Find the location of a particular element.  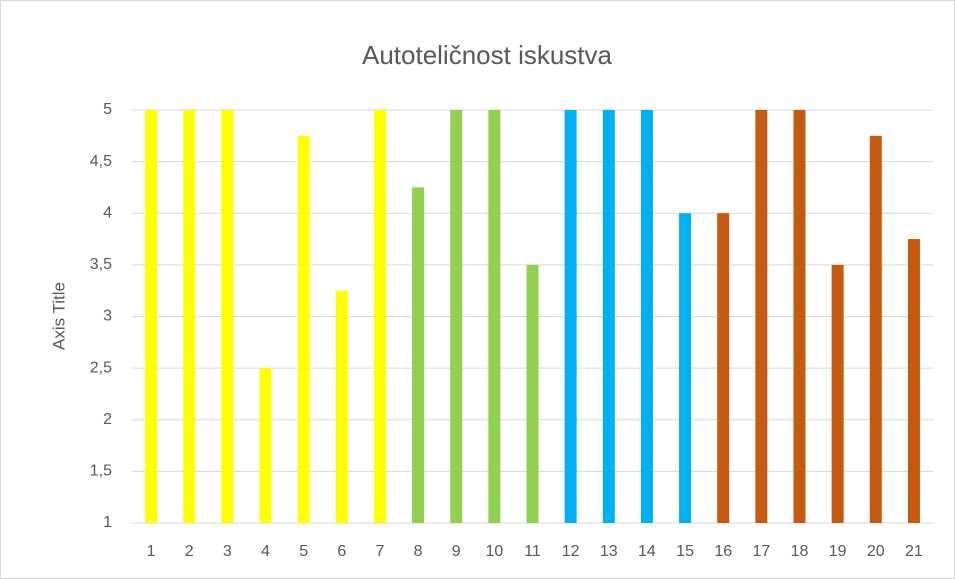

y-tick-label: 4,5 is located at coordinates (101, 161).